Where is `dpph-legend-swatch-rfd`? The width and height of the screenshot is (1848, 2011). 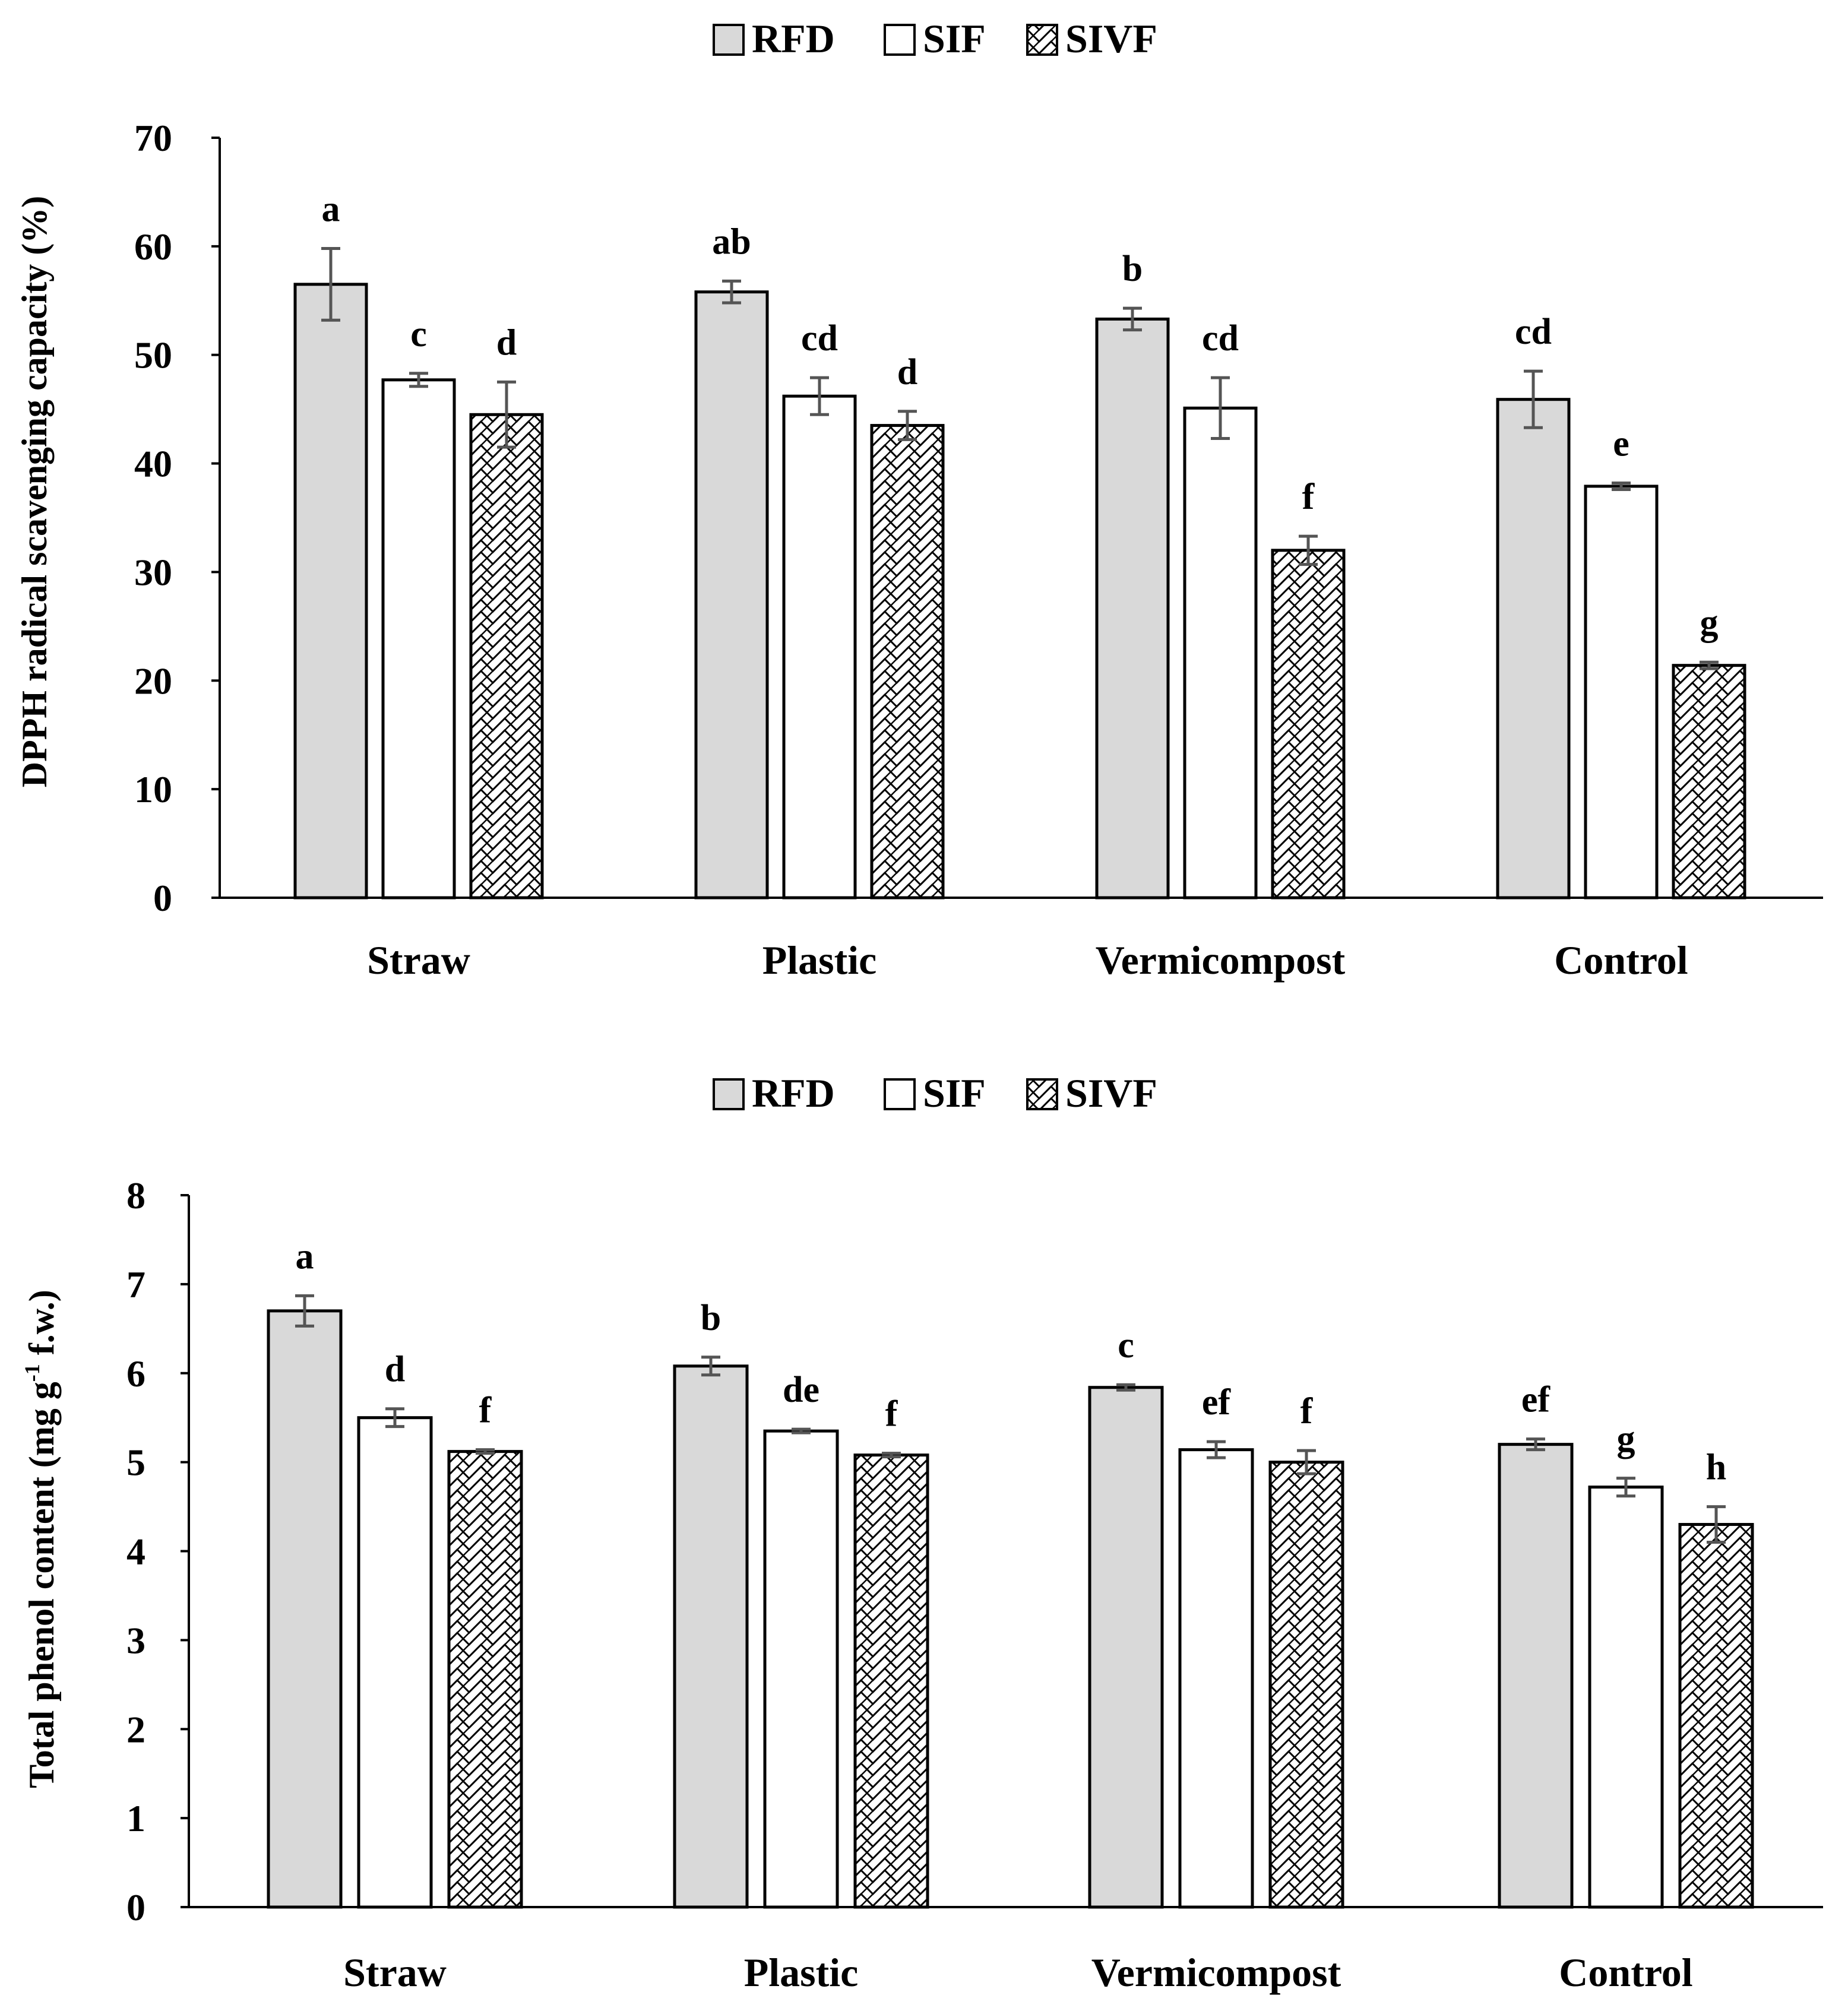 dpph-legend-swatch-rfd is located at coordinates (729, 40).